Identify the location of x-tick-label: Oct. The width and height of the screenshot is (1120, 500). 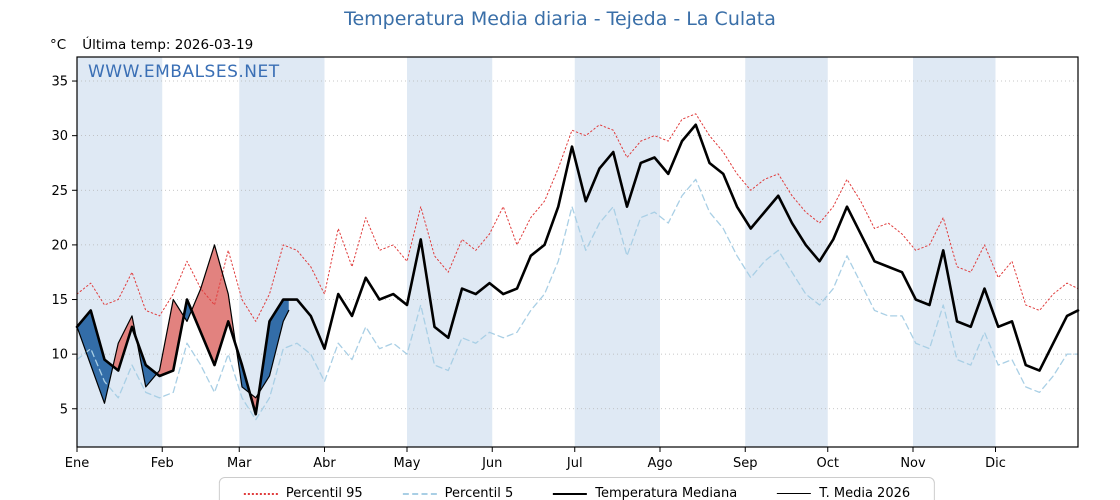
(828, 463).